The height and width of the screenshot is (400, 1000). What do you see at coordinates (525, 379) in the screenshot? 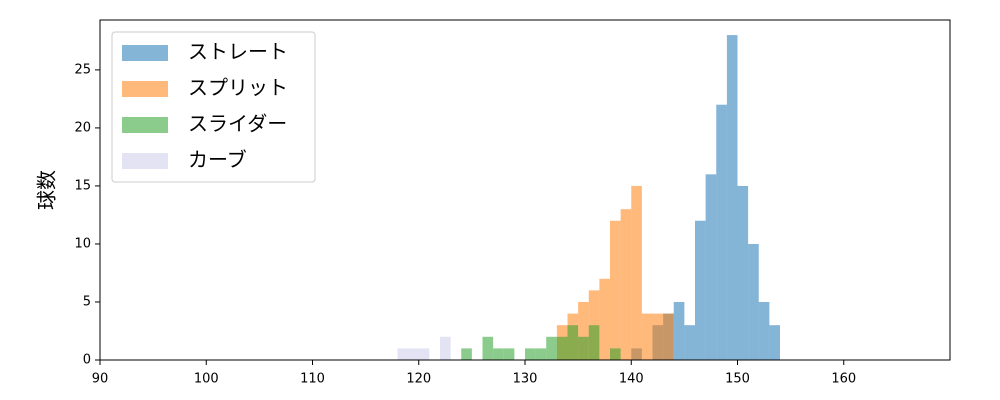
I see `x-tick-label: 130` at bounding box center [525, 379].